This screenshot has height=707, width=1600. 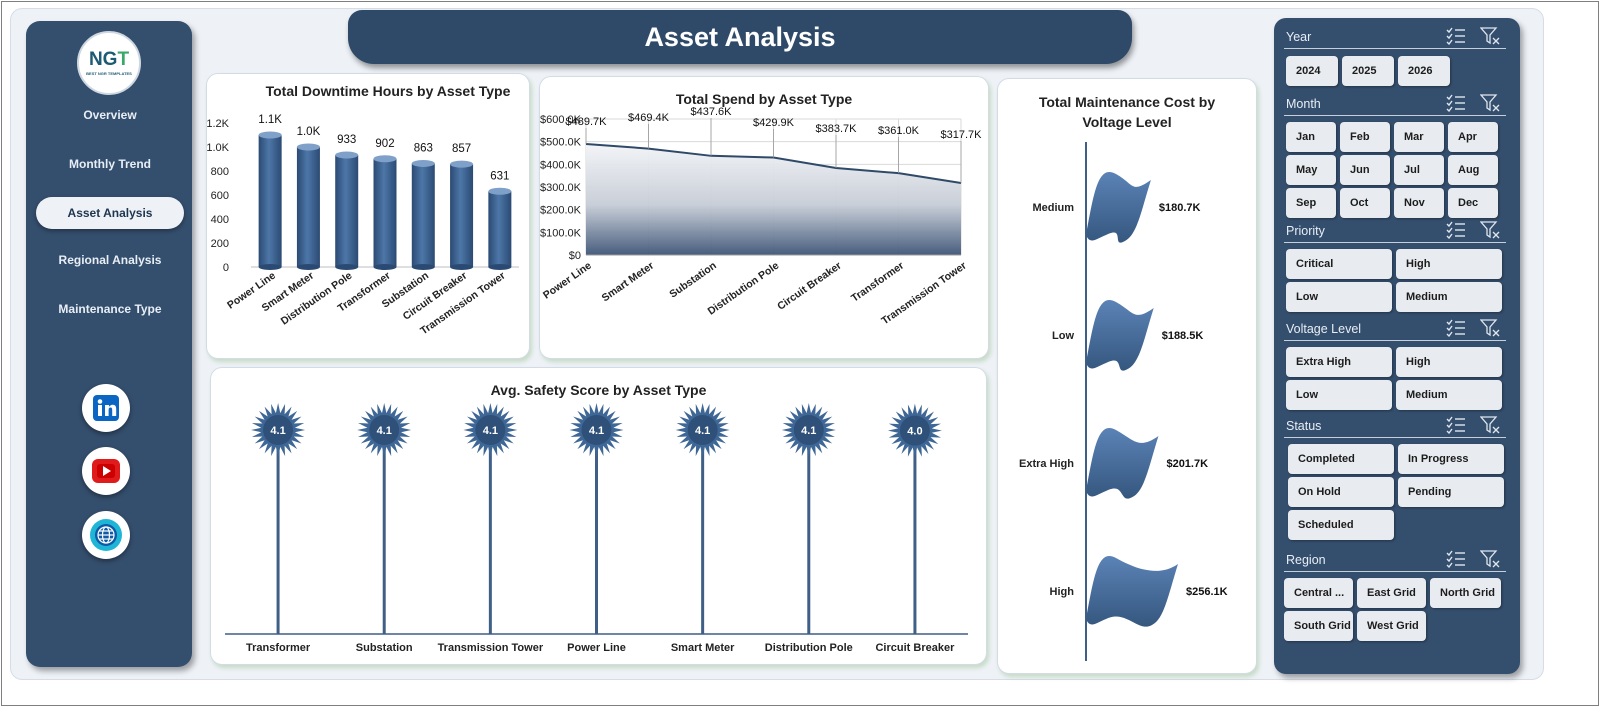 I want to click on status-option: Scheduled, so click(x=1341, y=525).